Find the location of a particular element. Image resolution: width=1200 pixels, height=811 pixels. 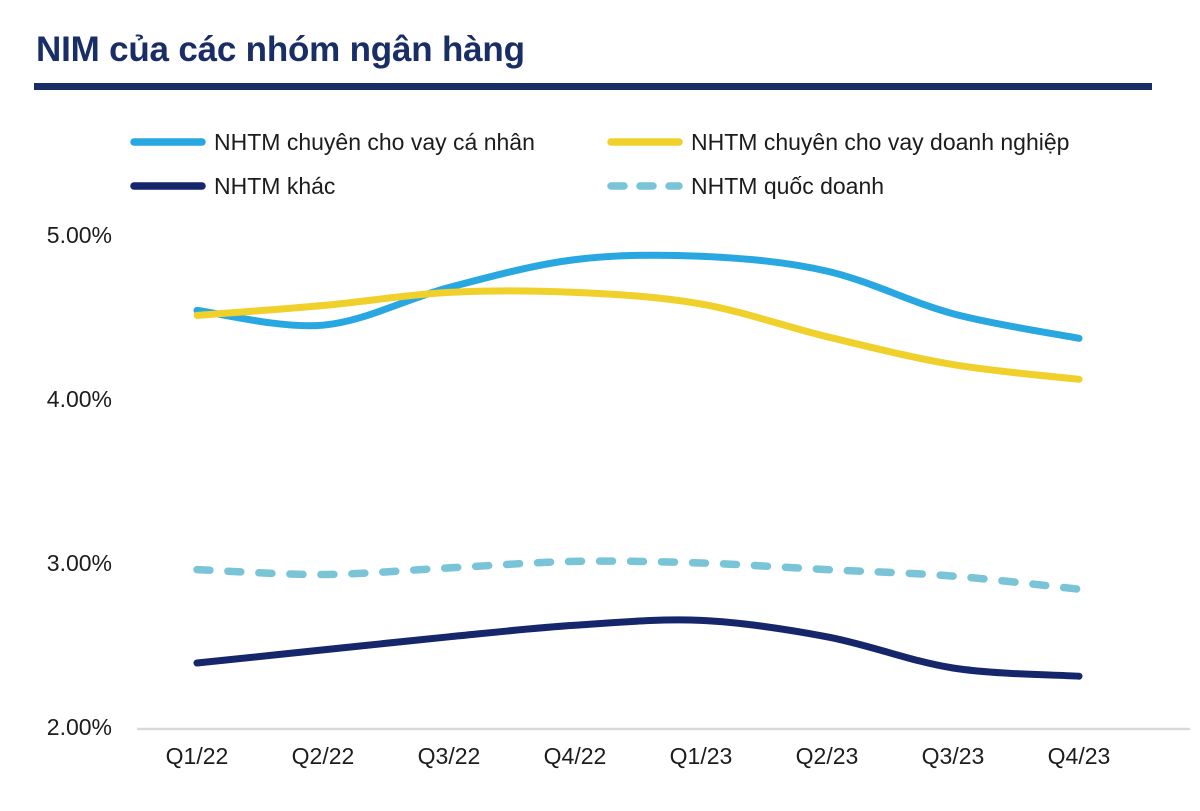

x-tick-label: Q3/23 is located at coordinates (953, 756).